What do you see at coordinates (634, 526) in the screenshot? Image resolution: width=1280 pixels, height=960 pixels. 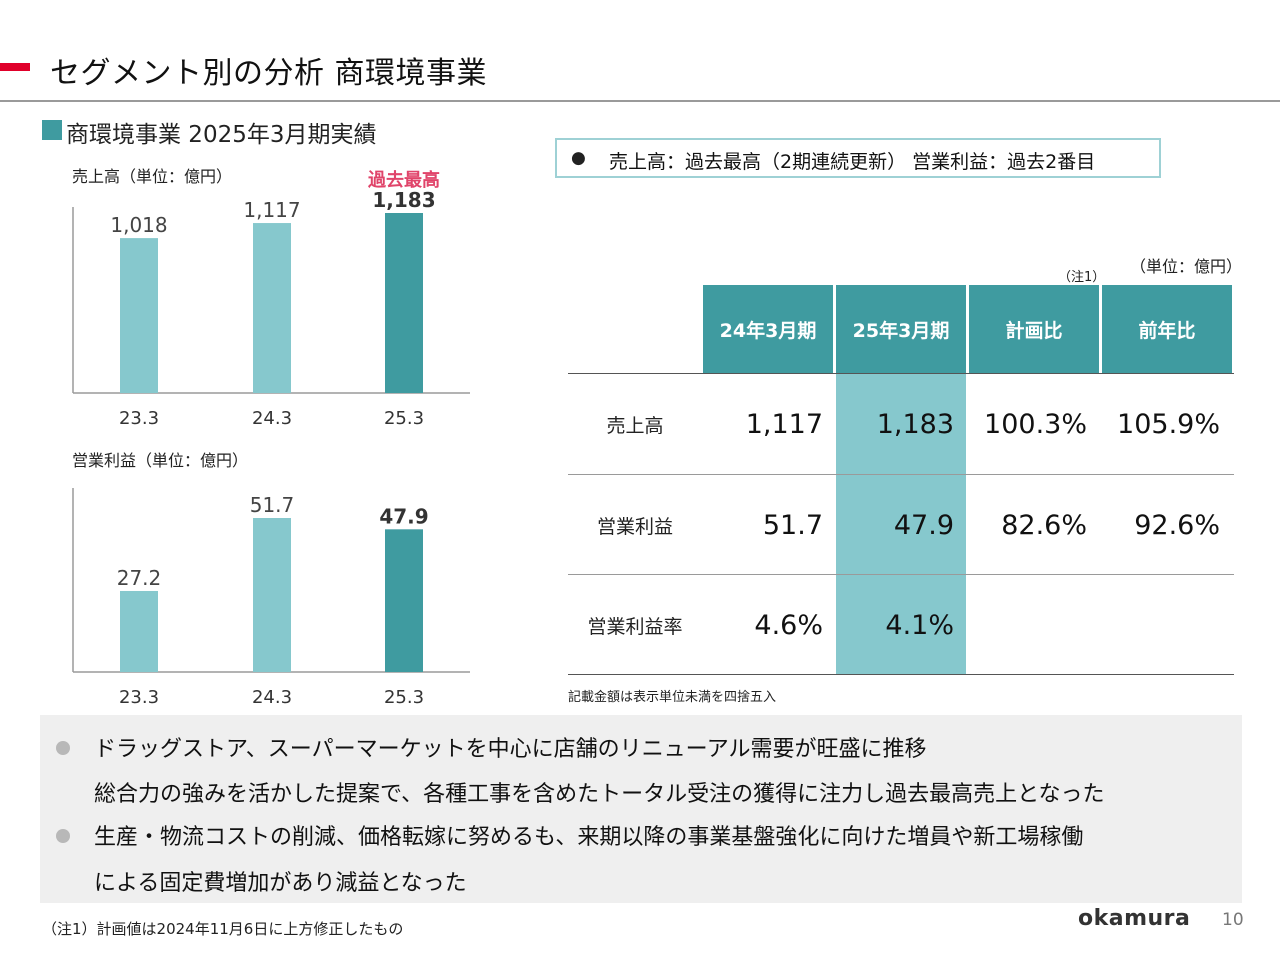 I see `table-row-label-op-profit: 営業利益` at bounding box center [634, 526].